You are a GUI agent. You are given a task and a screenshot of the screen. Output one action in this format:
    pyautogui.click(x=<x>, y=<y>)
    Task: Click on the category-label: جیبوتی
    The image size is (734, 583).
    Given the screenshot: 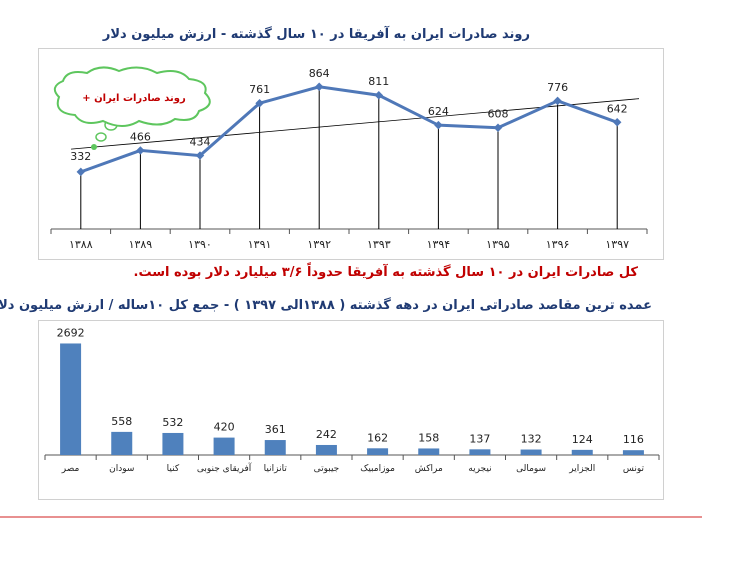 What is the action you would take?
    pyautogui.click(x=327, y=469)
    